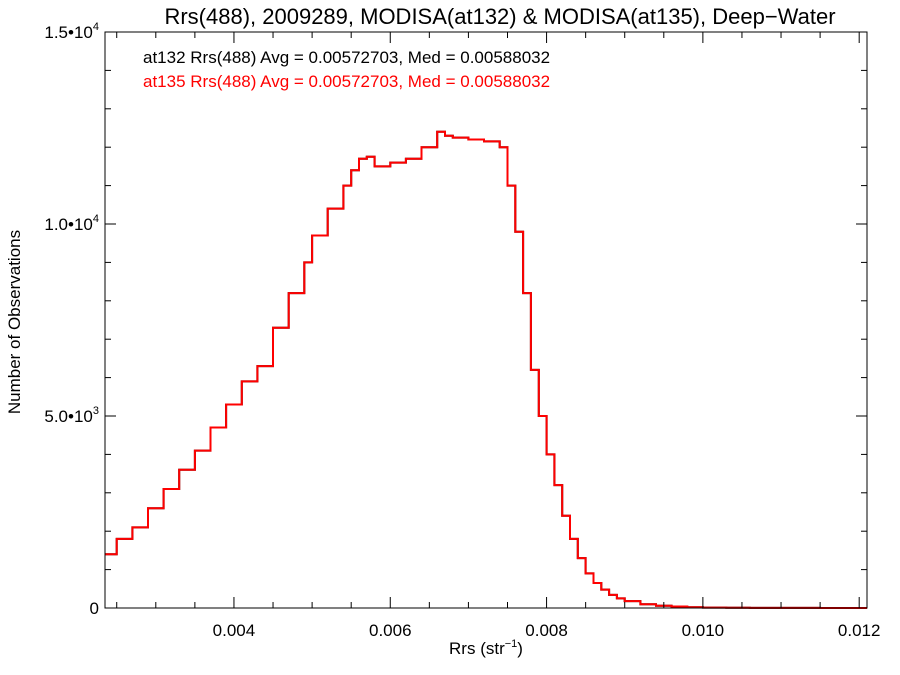 The width and height of the screenshot is (900, 675). I want to click on x-axis-label-sup: −1, so click(511, 644).